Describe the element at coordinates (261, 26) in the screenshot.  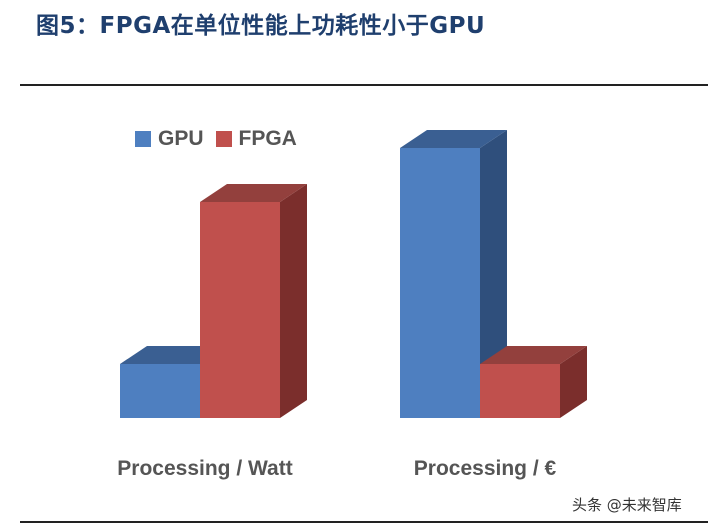
I see `figure-title: 图5：FPGA在单位性能上功耗性小于GPU` at that location.